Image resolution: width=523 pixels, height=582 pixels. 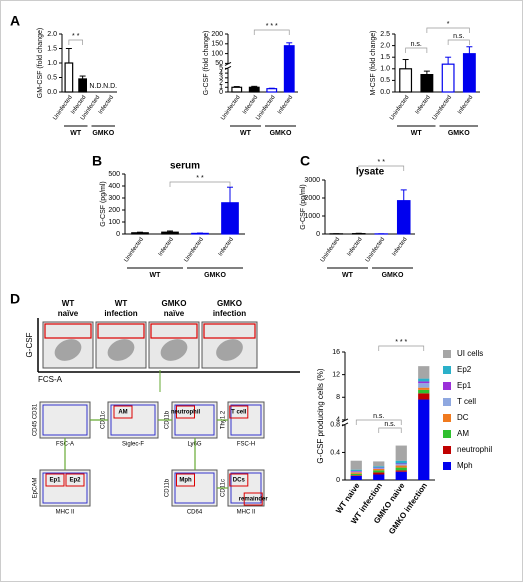 What do you see at coordinates (312, 216) in the screenshot?
I see `y-tick-label: 1000` at bounding box center [312, 216].